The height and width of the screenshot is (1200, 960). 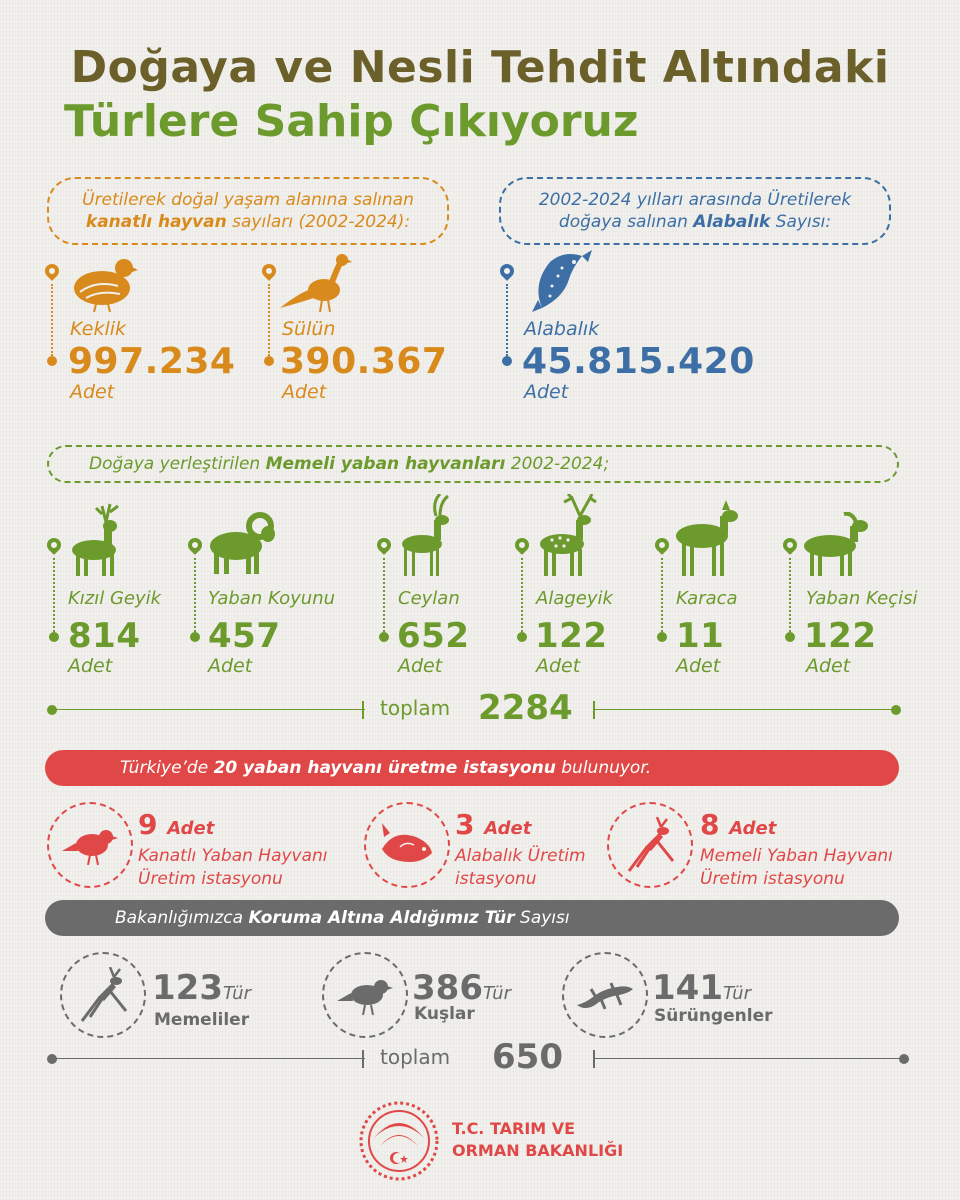 I want to click on trout-heading-bold: Alabalık, so click(x=732, y=222).